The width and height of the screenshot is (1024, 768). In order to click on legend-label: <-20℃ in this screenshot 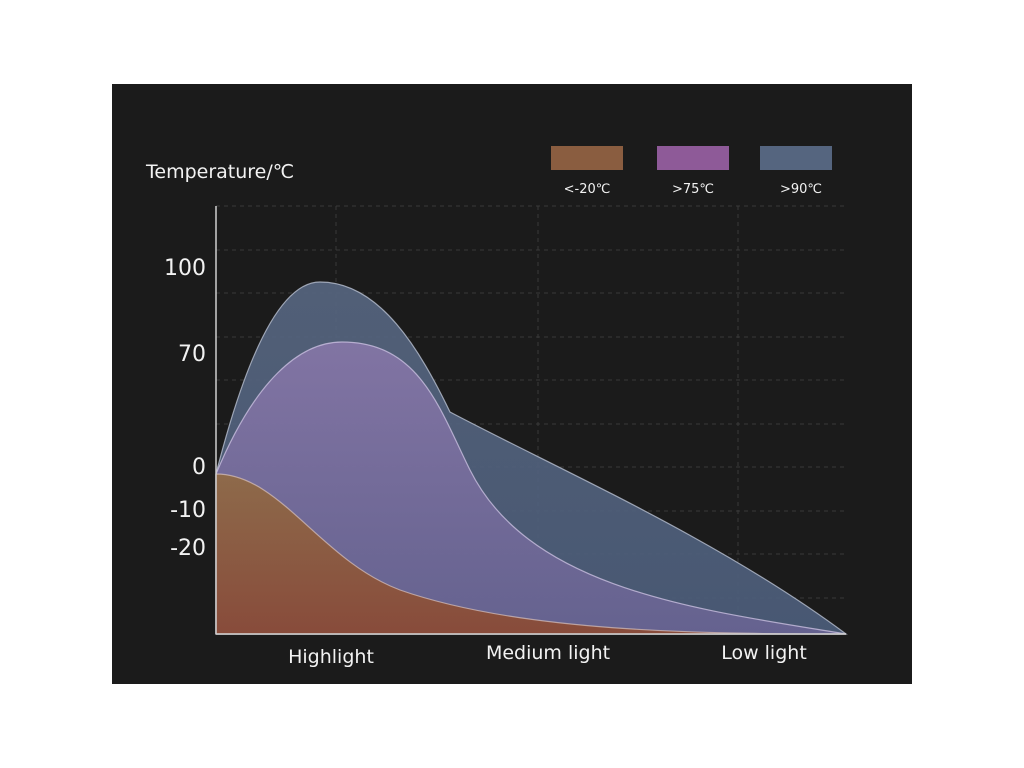, I will do `click(587, 189)`.